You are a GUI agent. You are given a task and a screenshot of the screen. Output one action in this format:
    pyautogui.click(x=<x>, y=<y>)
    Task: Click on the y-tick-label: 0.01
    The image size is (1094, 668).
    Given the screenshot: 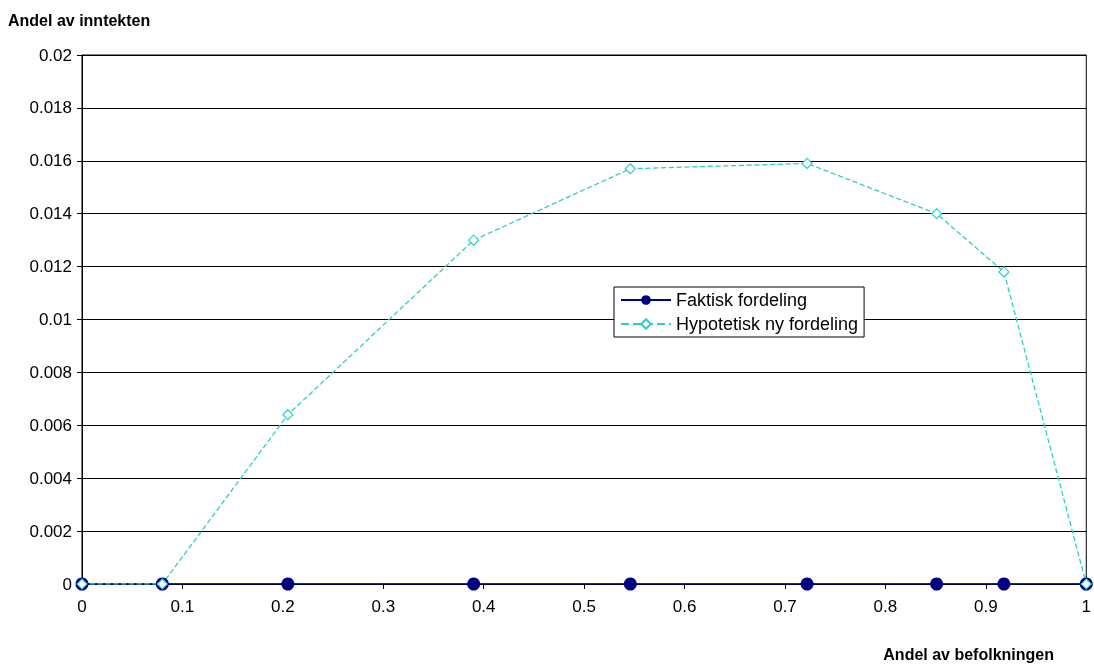 What is the action you would take?
    pyautogui.click(x=55, y=319)
    